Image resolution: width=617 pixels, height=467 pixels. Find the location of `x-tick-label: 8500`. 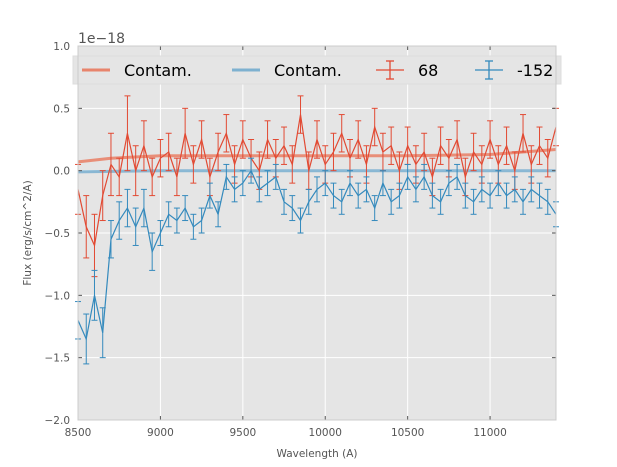

x-tick-label: 8500 is located at coordinates (78, 433).